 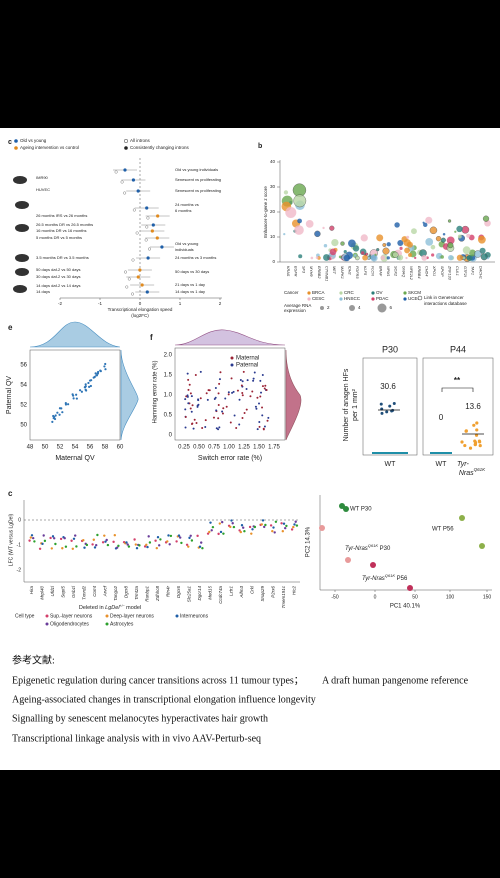 What do you see at coordinates (105, 448) in the screenshot?
I see `x-tick-label: 58` at bounding box center [105, 448].